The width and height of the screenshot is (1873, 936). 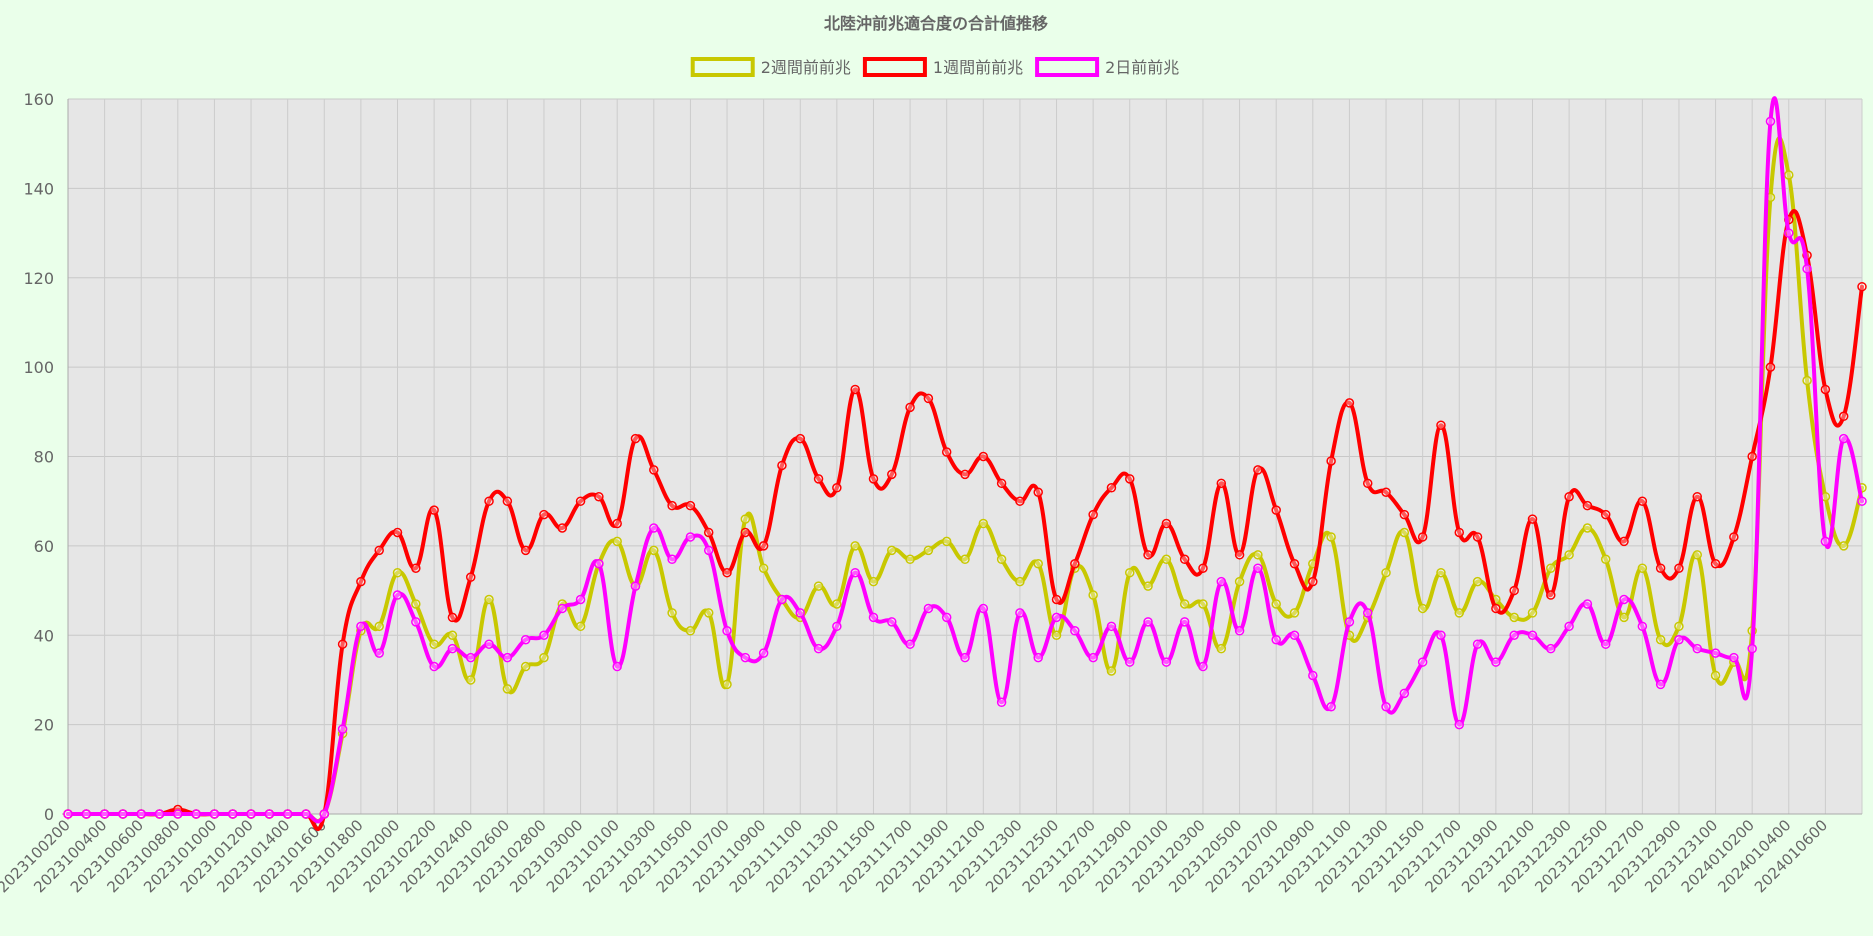 I want to click on legend-item: 2日前前兆, so click(x=1107, y=67).